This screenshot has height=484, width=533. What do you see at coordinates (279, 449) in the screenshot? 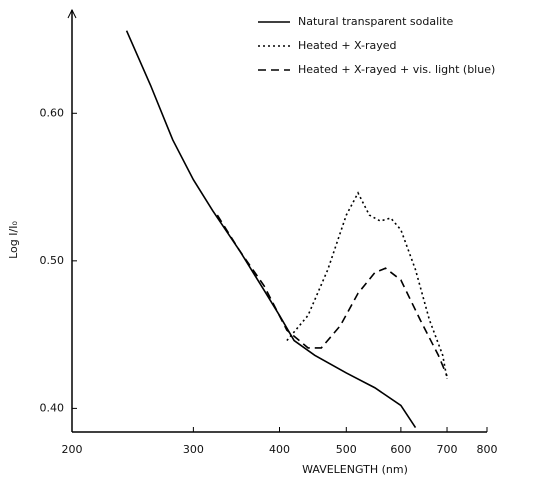
I see `x-tick-label: 400` at bounding box center [279, 449].